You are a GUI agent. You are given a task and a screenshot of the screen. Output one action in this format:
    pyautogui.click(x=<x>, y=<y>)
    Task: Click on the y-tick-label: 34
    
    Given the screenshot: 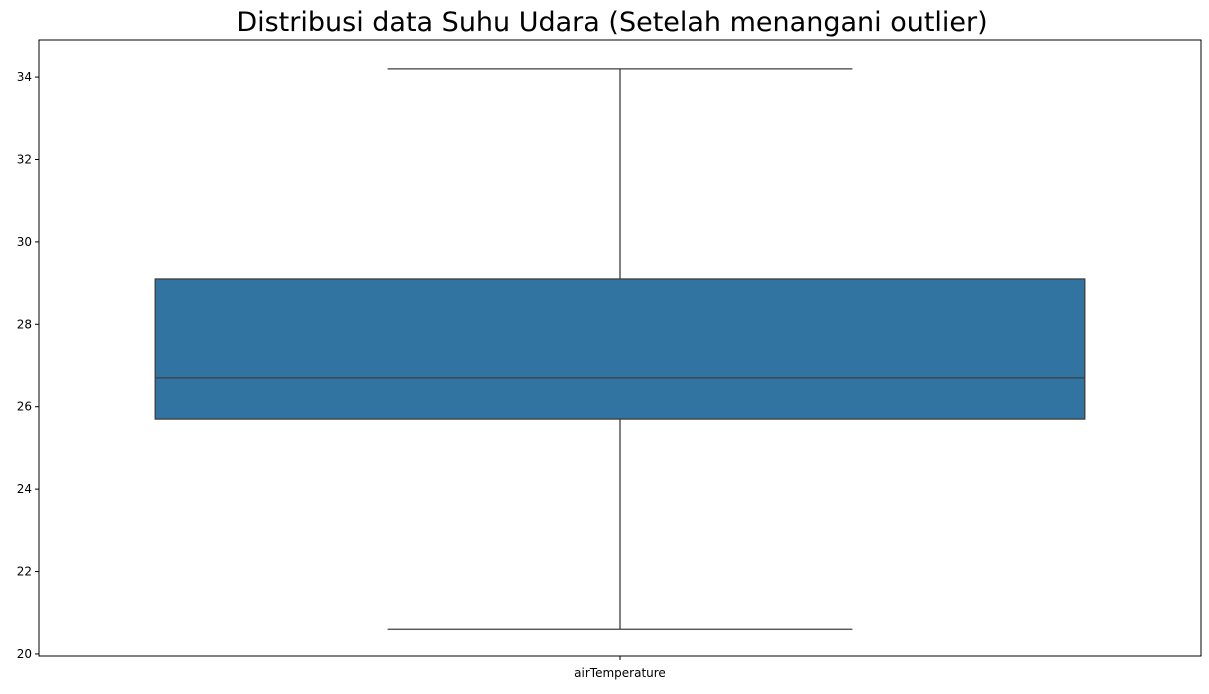 What is the action you would take?
    pyautogui.click(x=24, y=77)
    